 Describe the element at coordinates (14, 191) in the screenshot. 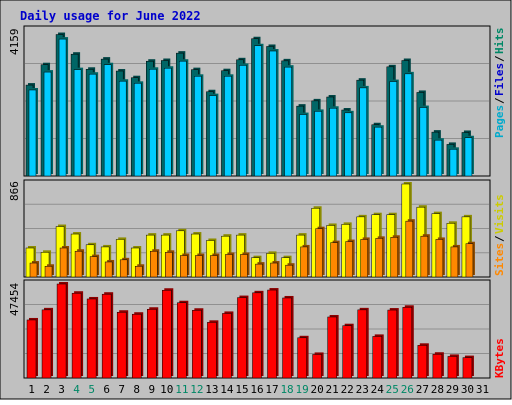

I see `visits-max-label: 866` at that location.